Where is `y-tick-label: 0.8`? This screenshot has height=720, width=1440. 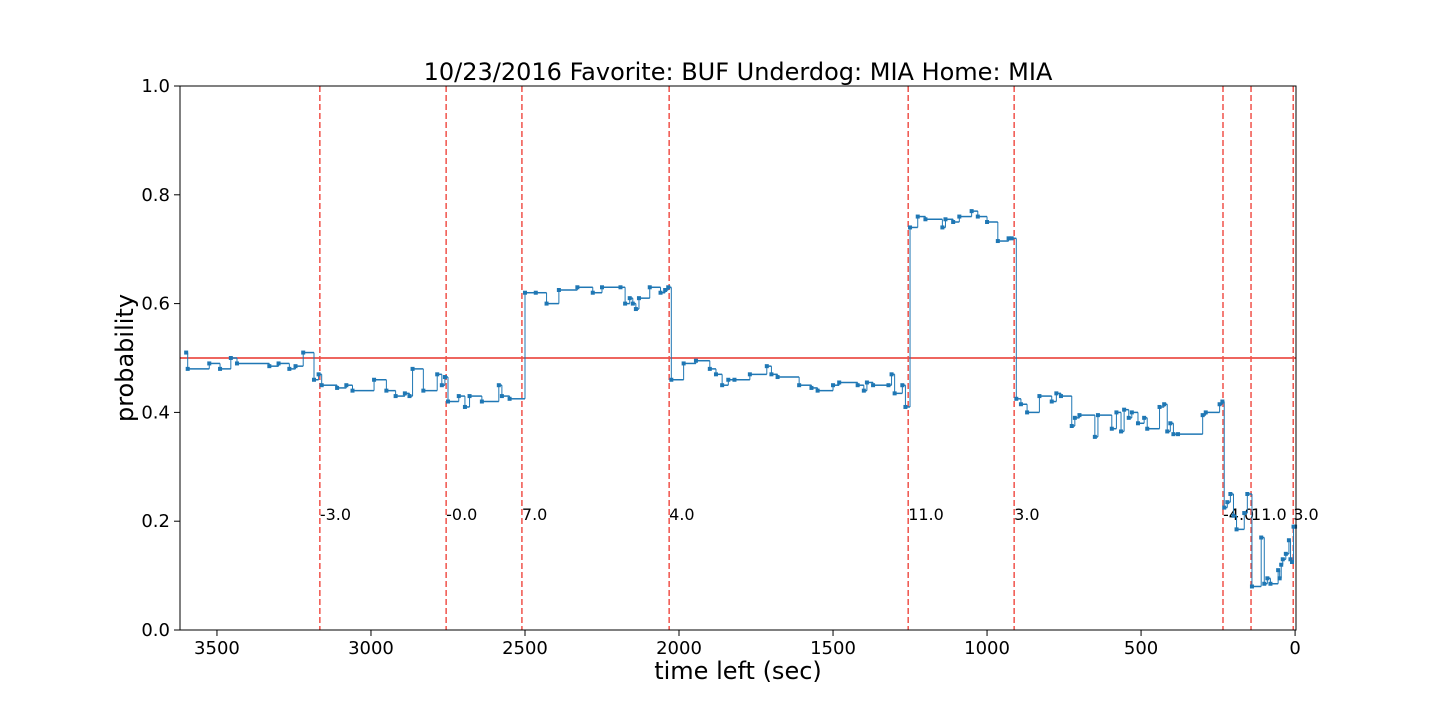 y-tick-label: 0.8 is located at coordinates (155, 195).